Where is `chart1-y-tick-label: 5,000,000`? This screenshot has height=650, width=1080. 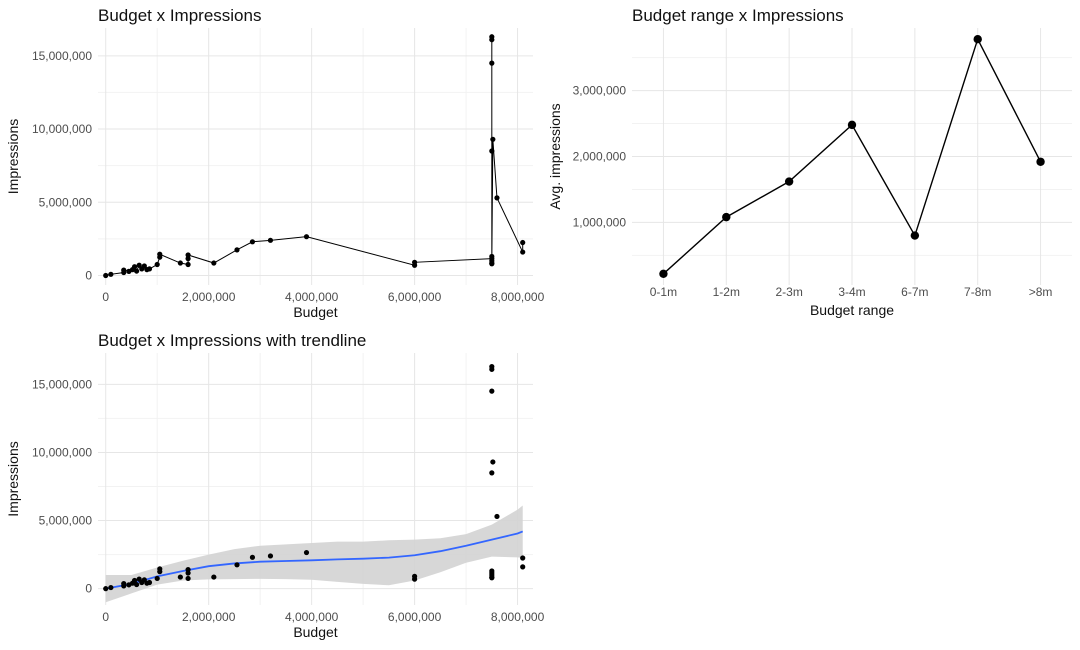 chart1-y-tick-label: 5,000,000 is located at coordinates (66, 202).